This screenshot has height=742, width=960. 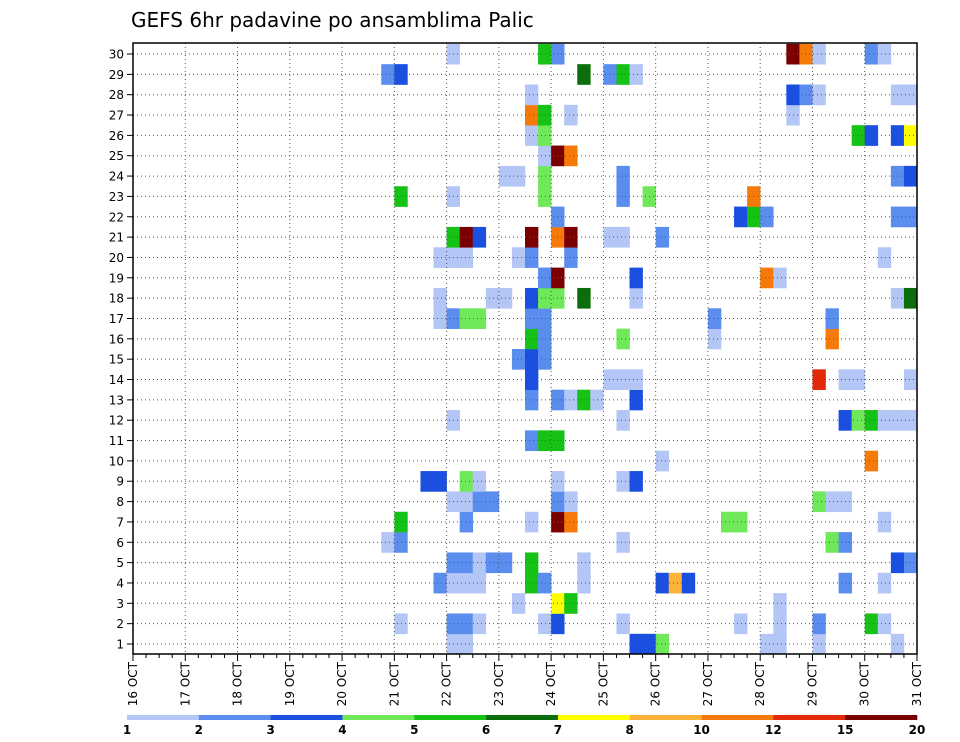 What do you see at coordinates (116, 339) in the screenshot?
I see `y-tick-label: 16` at bounding box center [116, 339].